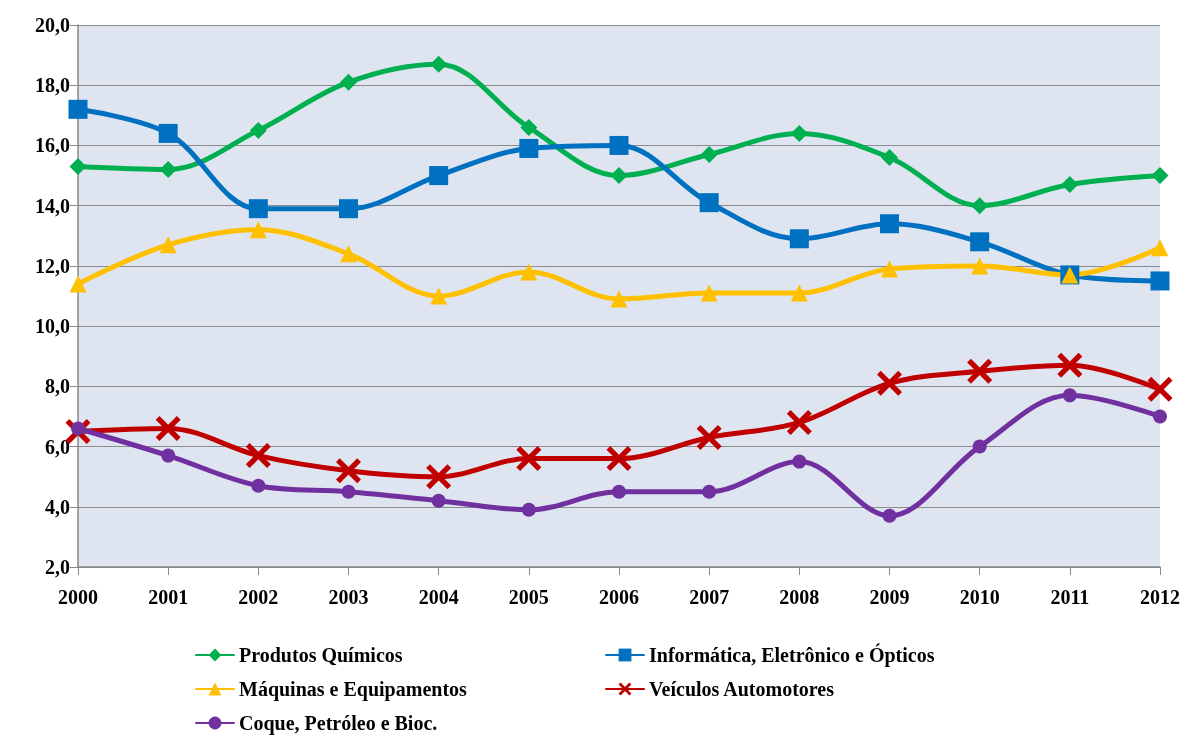 The width and height of the screenshot is (1187, 742). I want to click on x-tick-label: 2004, so click(438, 597).